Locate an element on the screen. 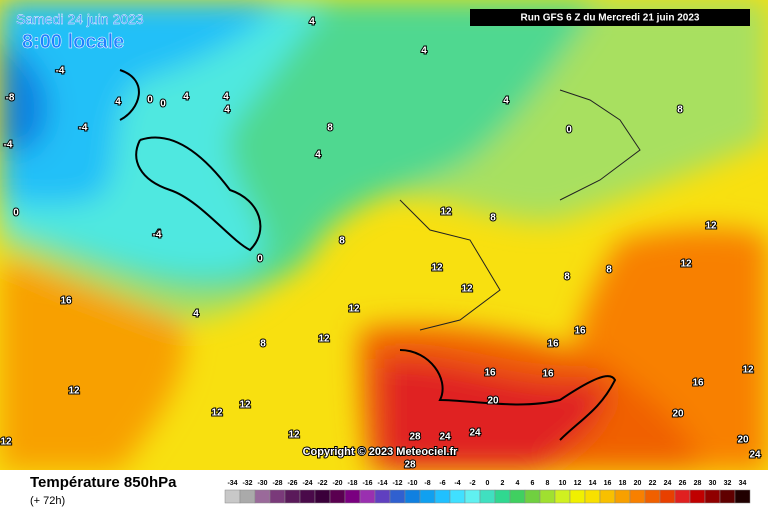 The height and width of the screenshot is (517, 768). legend-title: Température 850hPa is located at coordinates (103, 482).